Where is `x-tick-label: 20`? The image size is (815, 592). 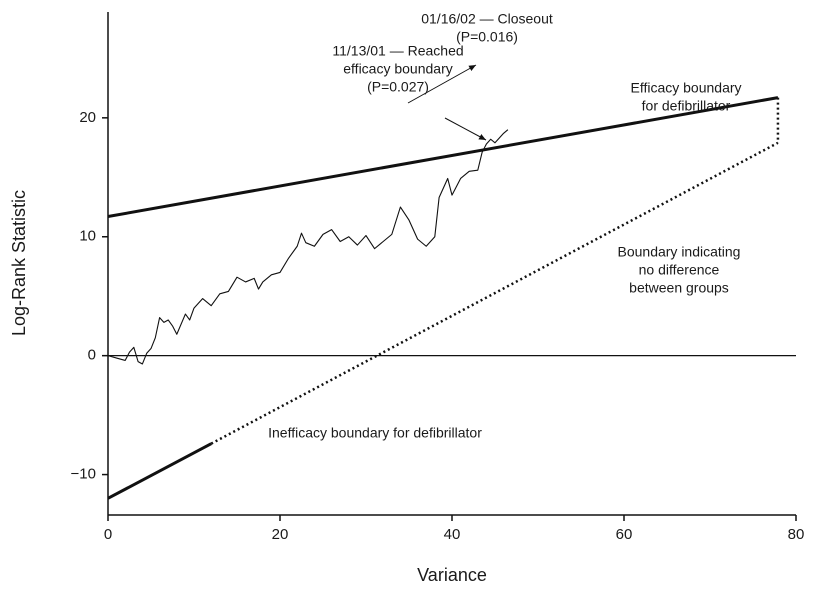 x-tick-label: 20 is located at coordinates (280, 534).